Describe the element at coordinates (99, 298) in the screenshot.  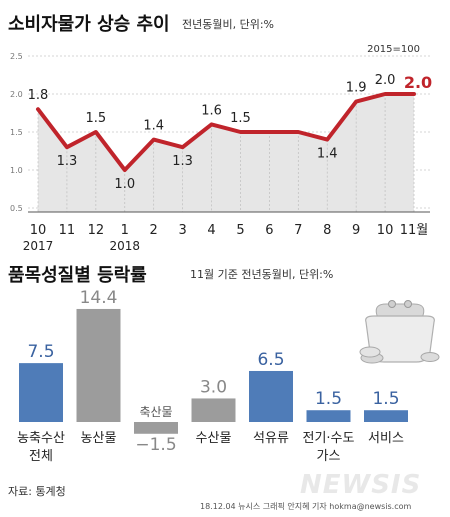
I see `bar-value-label: 14.4` at that location.